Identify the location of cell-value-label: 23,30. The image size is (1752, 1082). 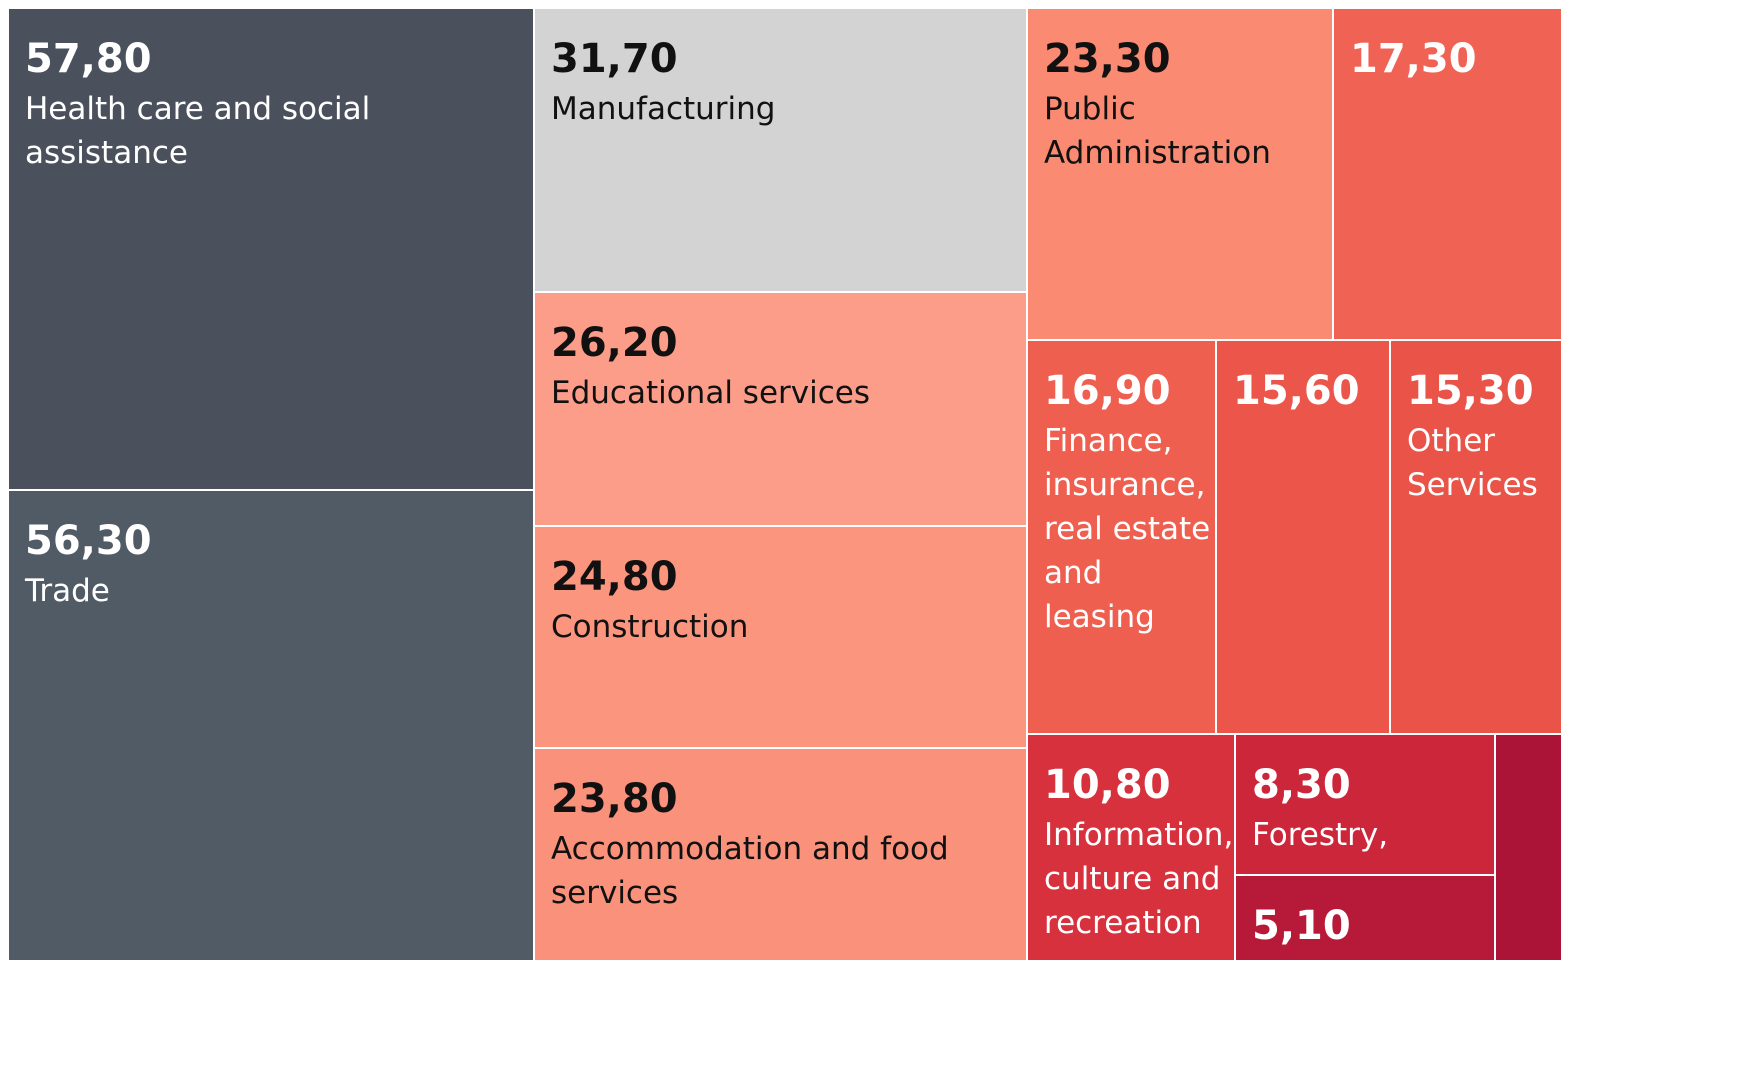
(1107, 59).